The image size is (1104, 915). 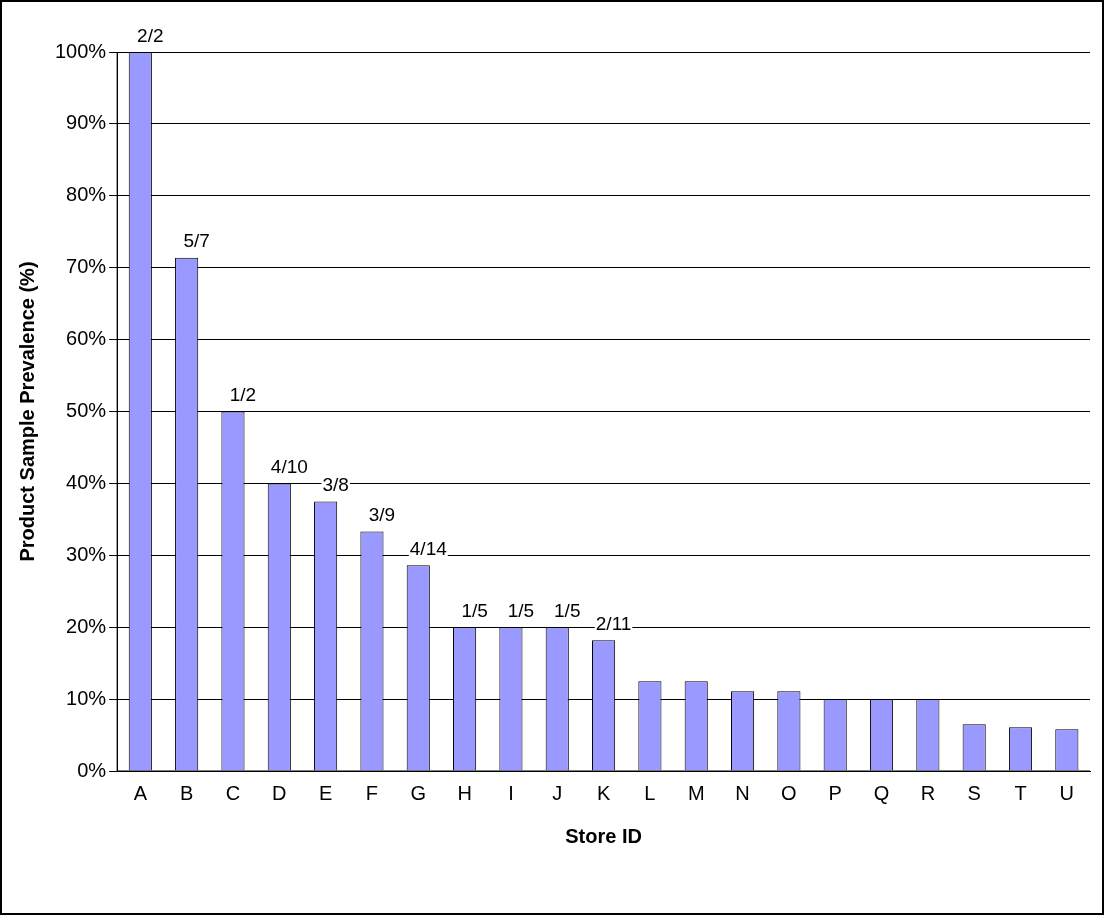 What do you see at coordinates (511, 792) in the screenshot?
I see `x-tick-label: I` at bounding box center [511, 792].